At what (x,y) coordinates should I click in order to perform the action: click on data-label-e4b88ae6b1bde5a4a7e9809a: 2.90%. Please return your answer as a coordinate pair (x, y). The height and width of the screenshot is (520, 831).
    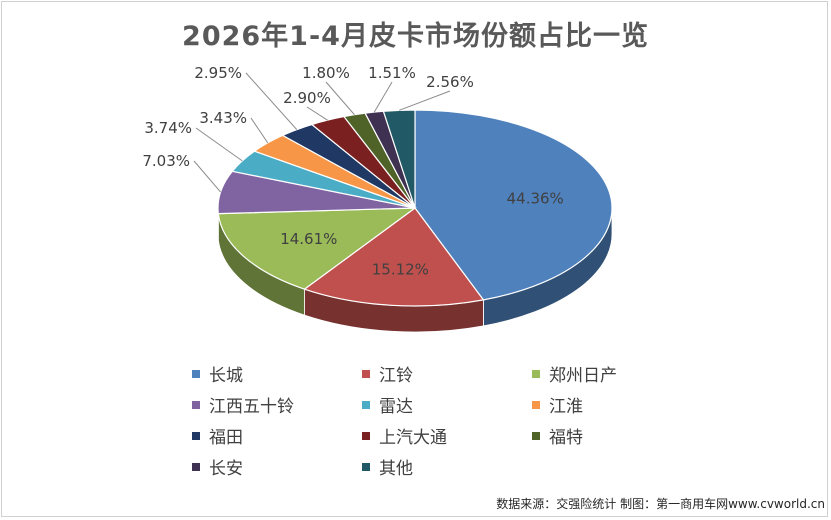
    Looking at the image, I should click on (307, 98).